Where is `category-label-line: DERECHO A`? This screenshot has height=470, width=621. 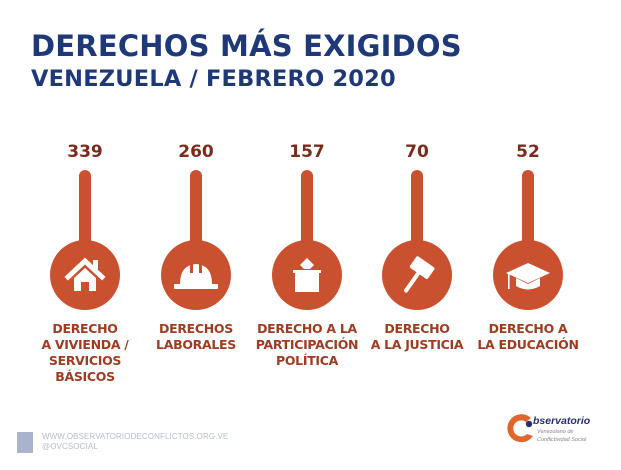 category-label-line: DERECHO A is located at coordinates (528, 328).